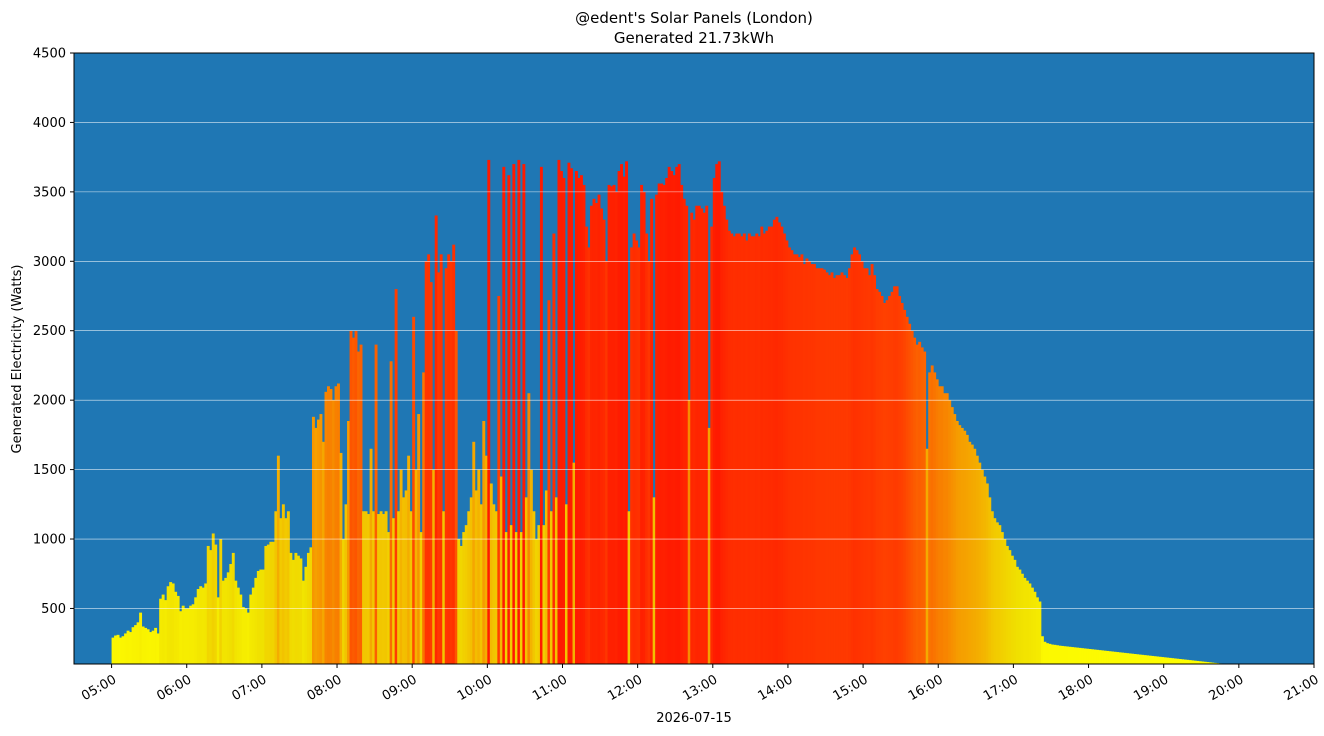 This screenshot has height=736, width=1324. I want to click on x-tick-label: 14:00, so click(776, 688).